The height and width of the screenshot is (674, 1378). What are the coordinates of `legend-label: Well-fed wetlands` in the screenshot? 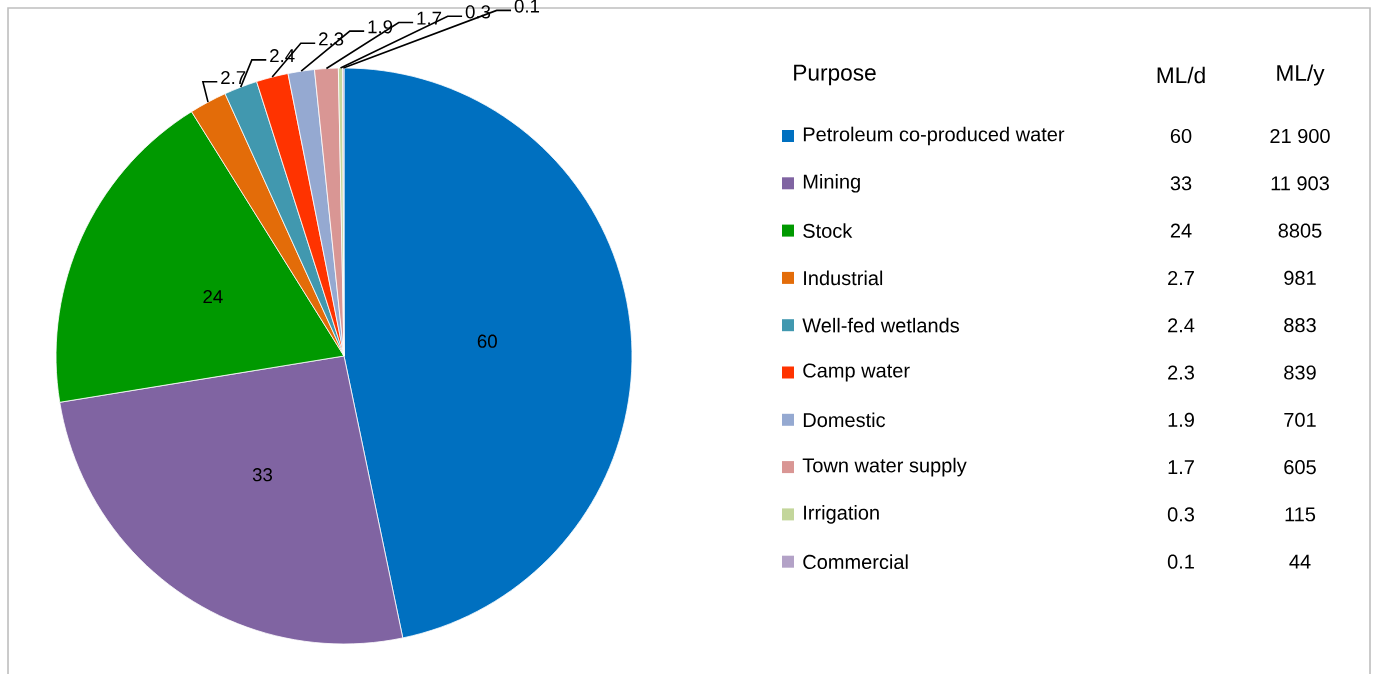 It's located at (880, 325).